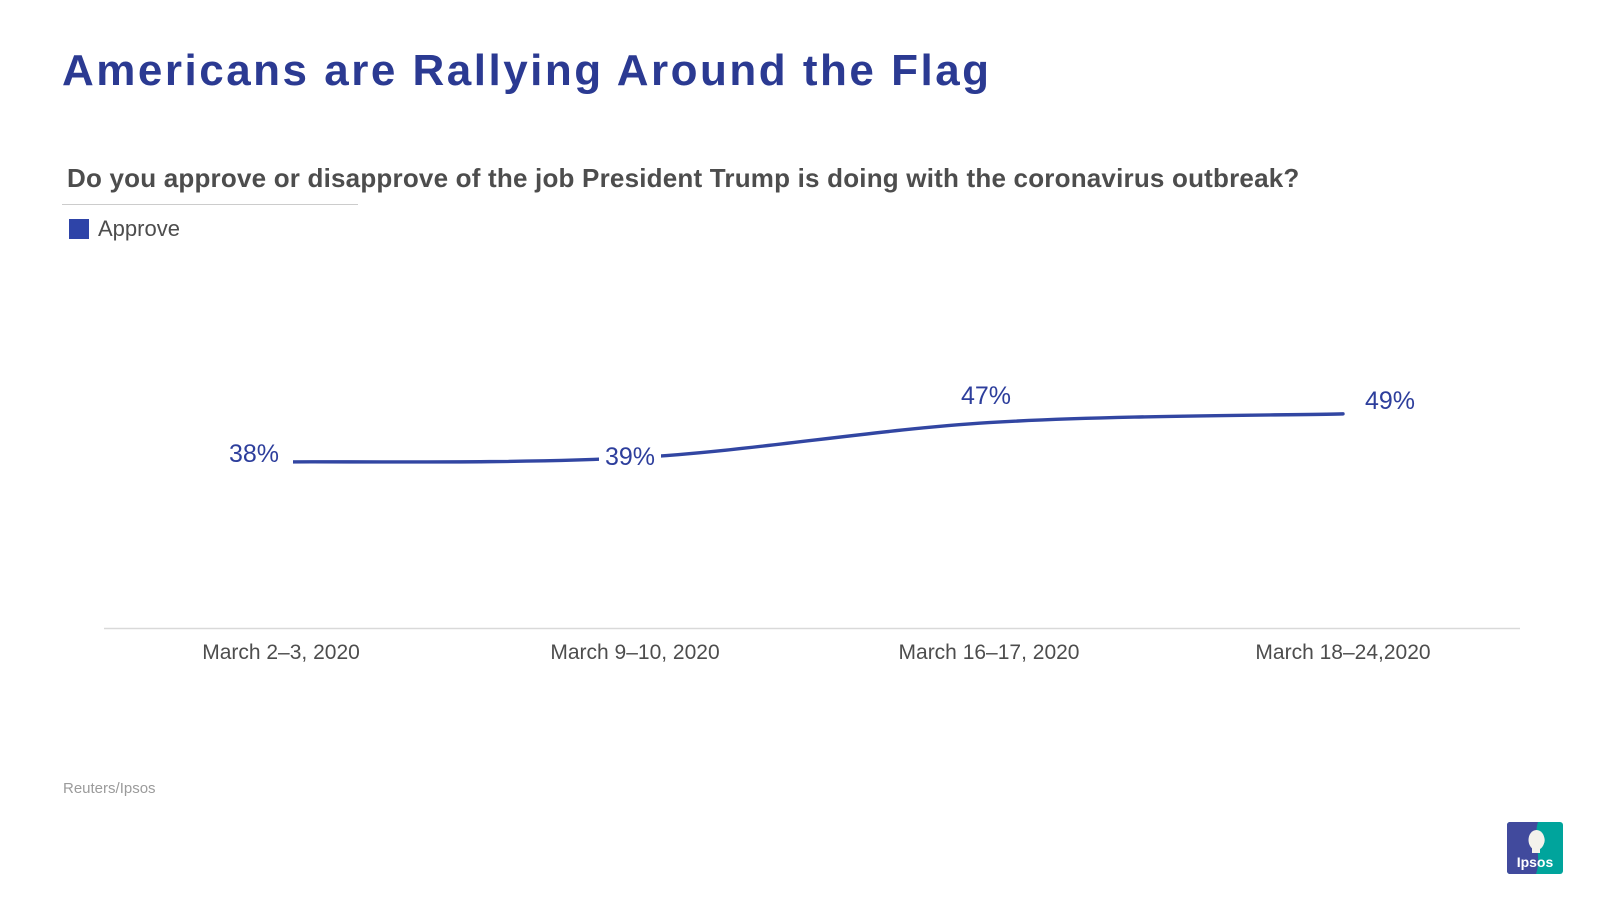  What do you see at coordinates (986, 396) in the screenshot?
I see `value-label-3: 47%` at bounding box center [986, 396].